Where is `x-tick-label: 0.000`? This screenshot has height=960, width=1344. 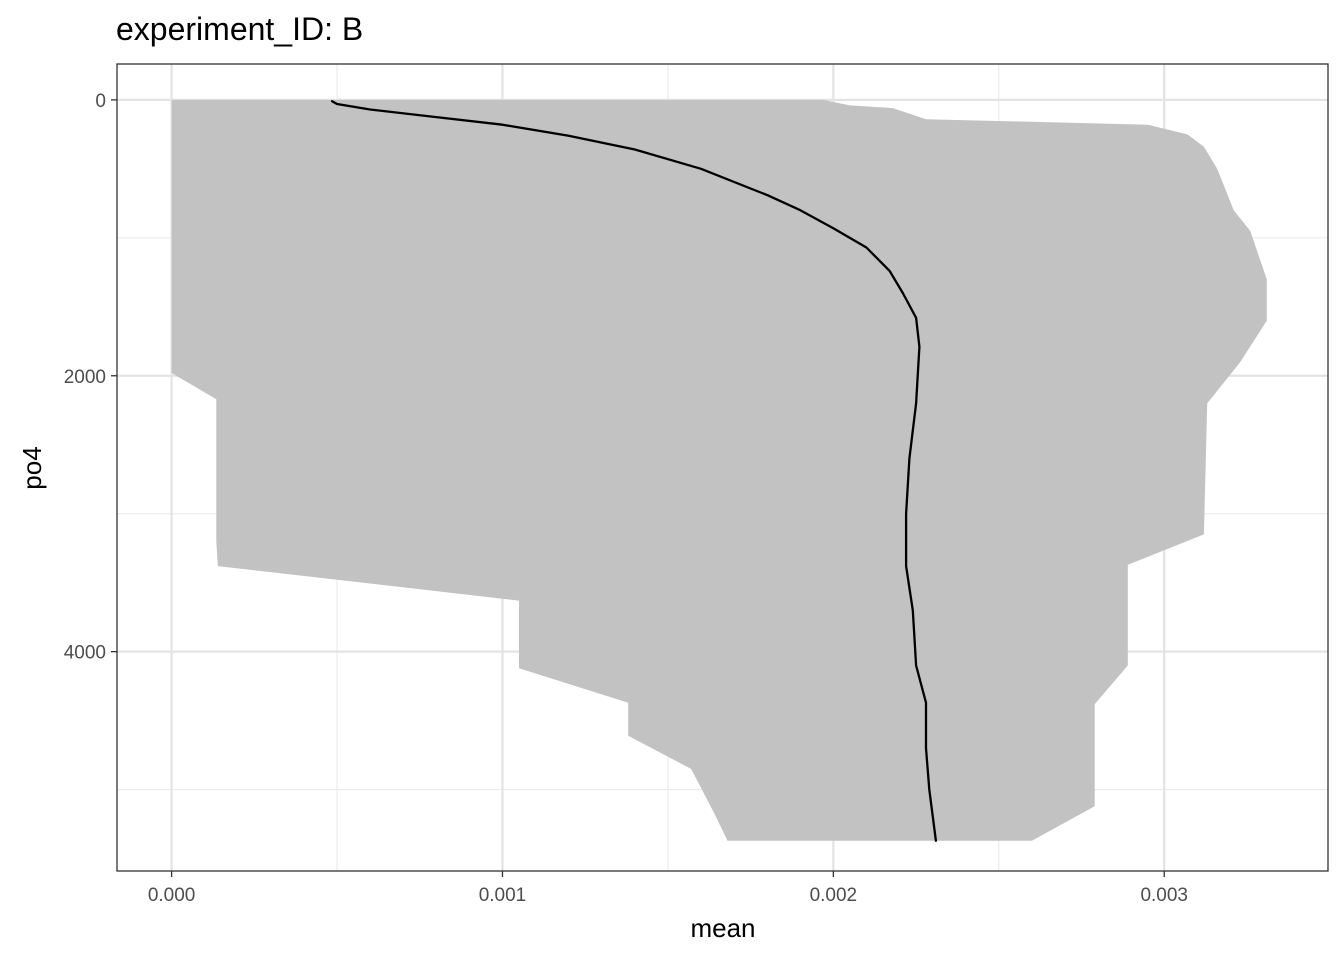
x-tick-label: 0.000 is located at coordinates (172, 895).